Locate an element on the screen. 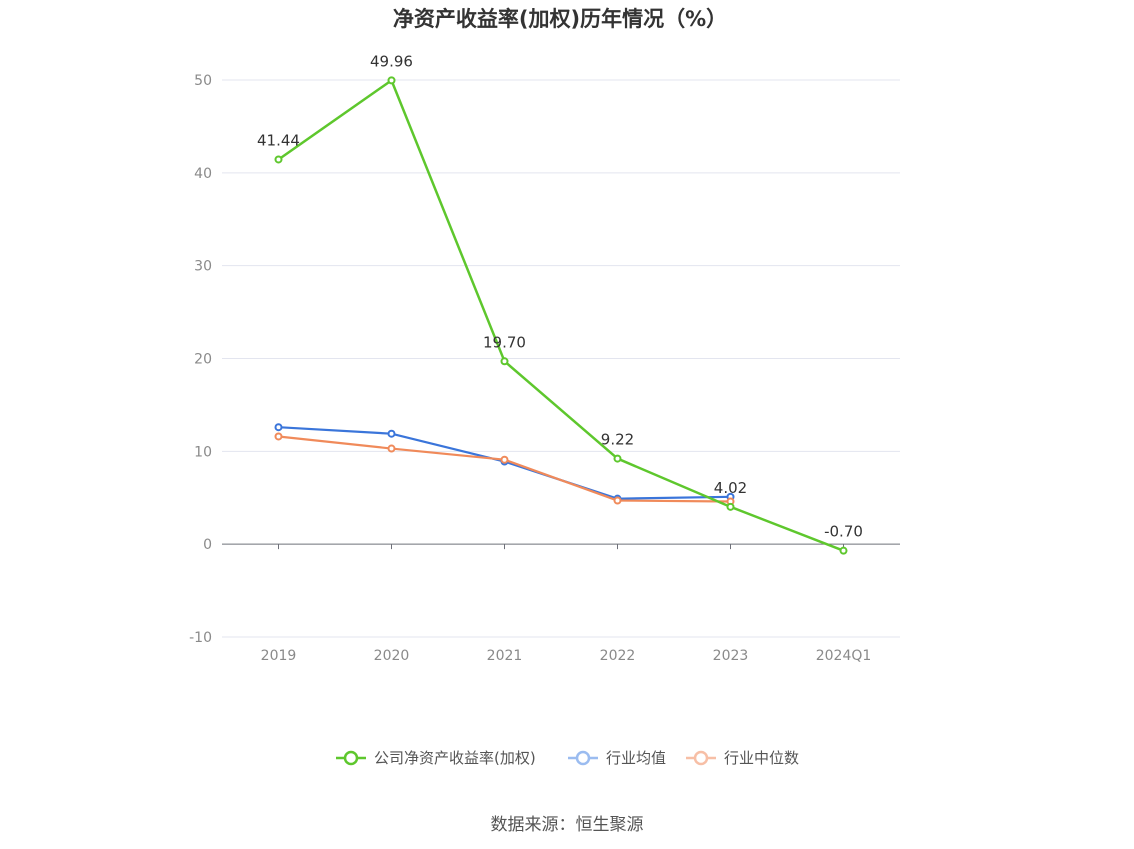 The height and width of the screenshot is (849, 1134). y-axis-ticks: 50 40 30 20 10 0 -10 is located at coordinates (200, 359).